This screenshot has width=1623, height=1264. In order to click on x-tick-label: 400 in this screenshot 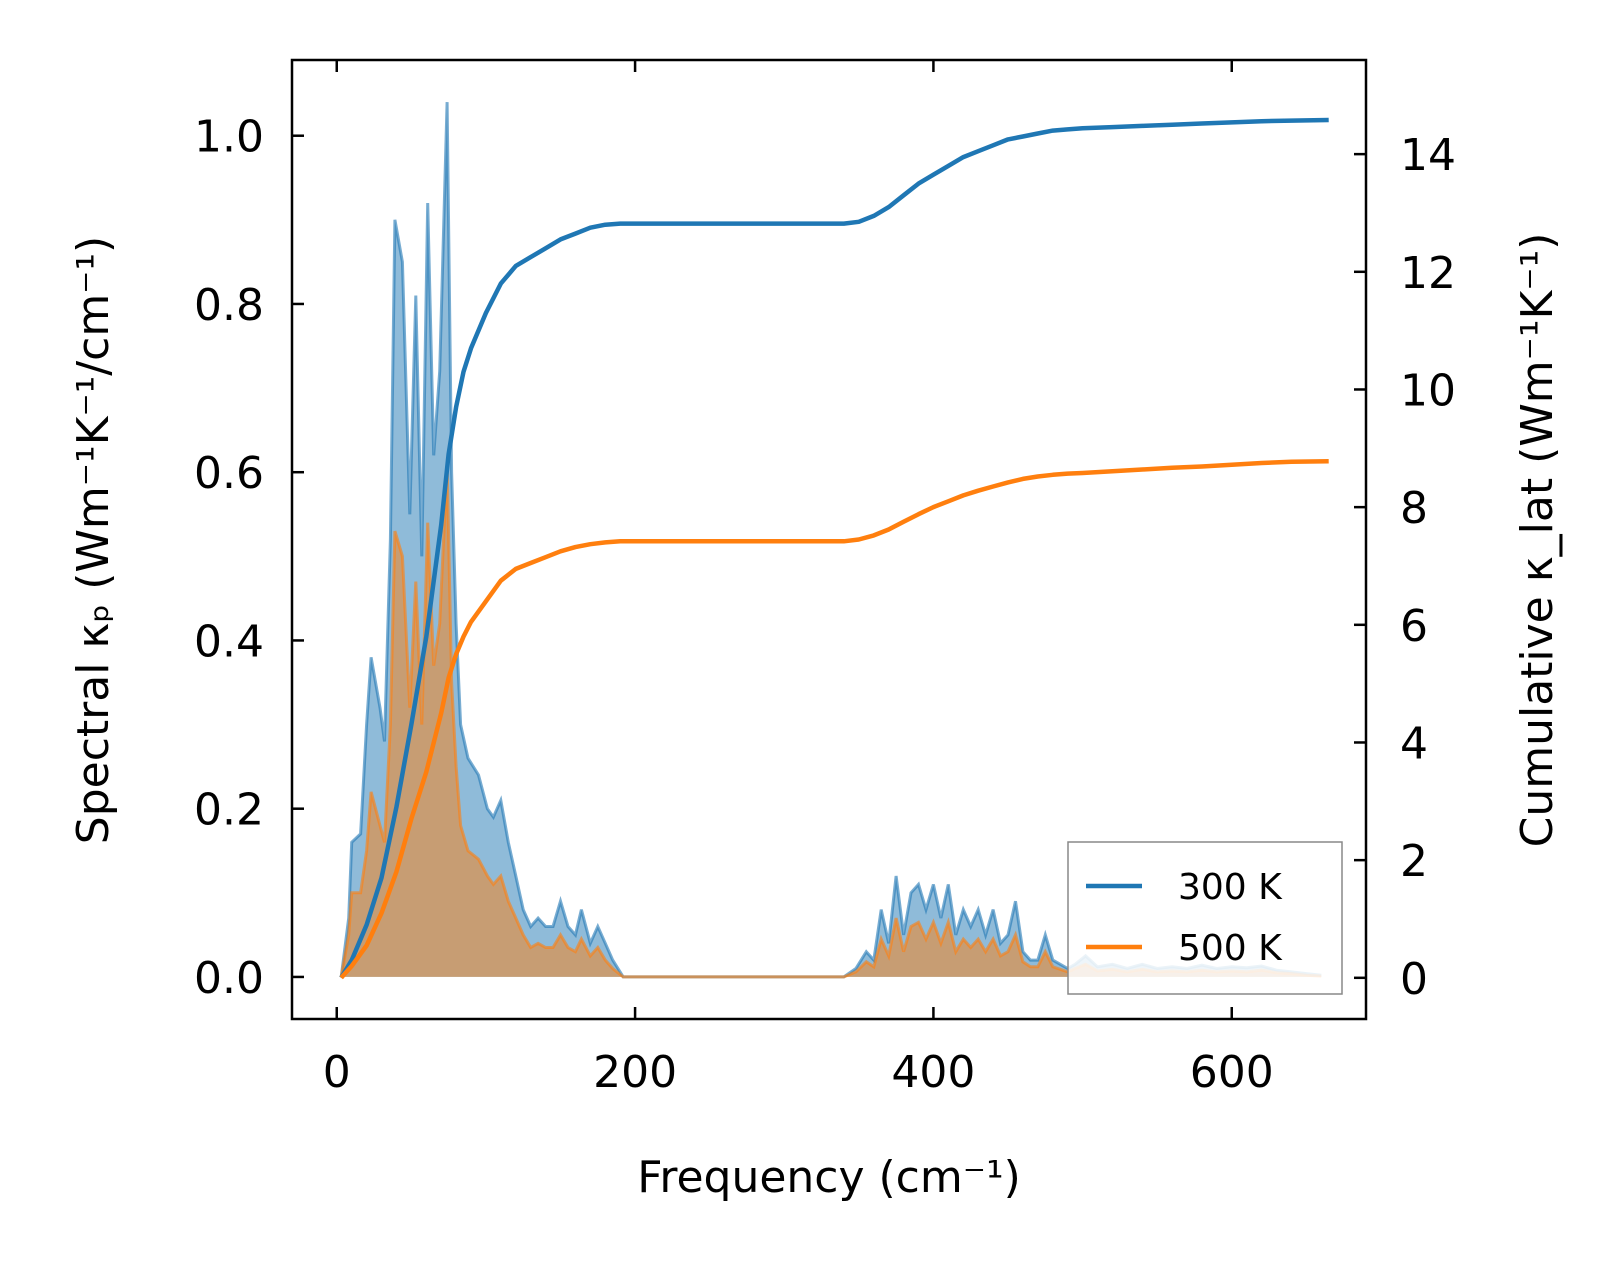, I will do `click(933, 1072)`.